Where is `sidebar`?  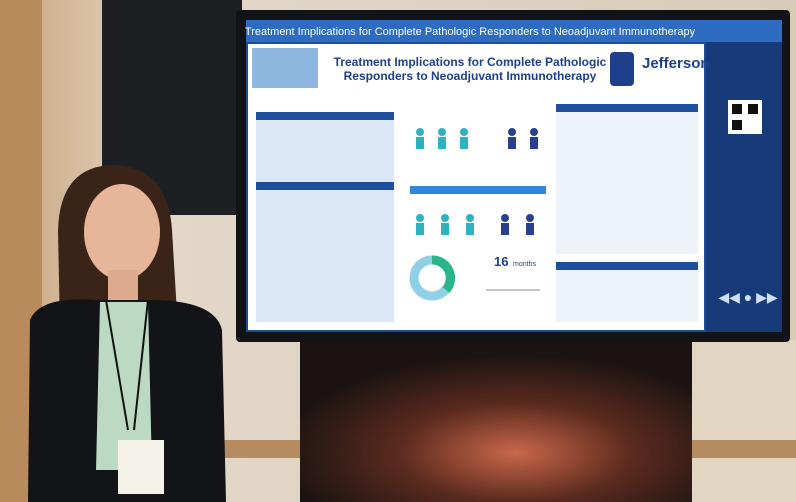
sidebar is located at coordinates (744, 187).